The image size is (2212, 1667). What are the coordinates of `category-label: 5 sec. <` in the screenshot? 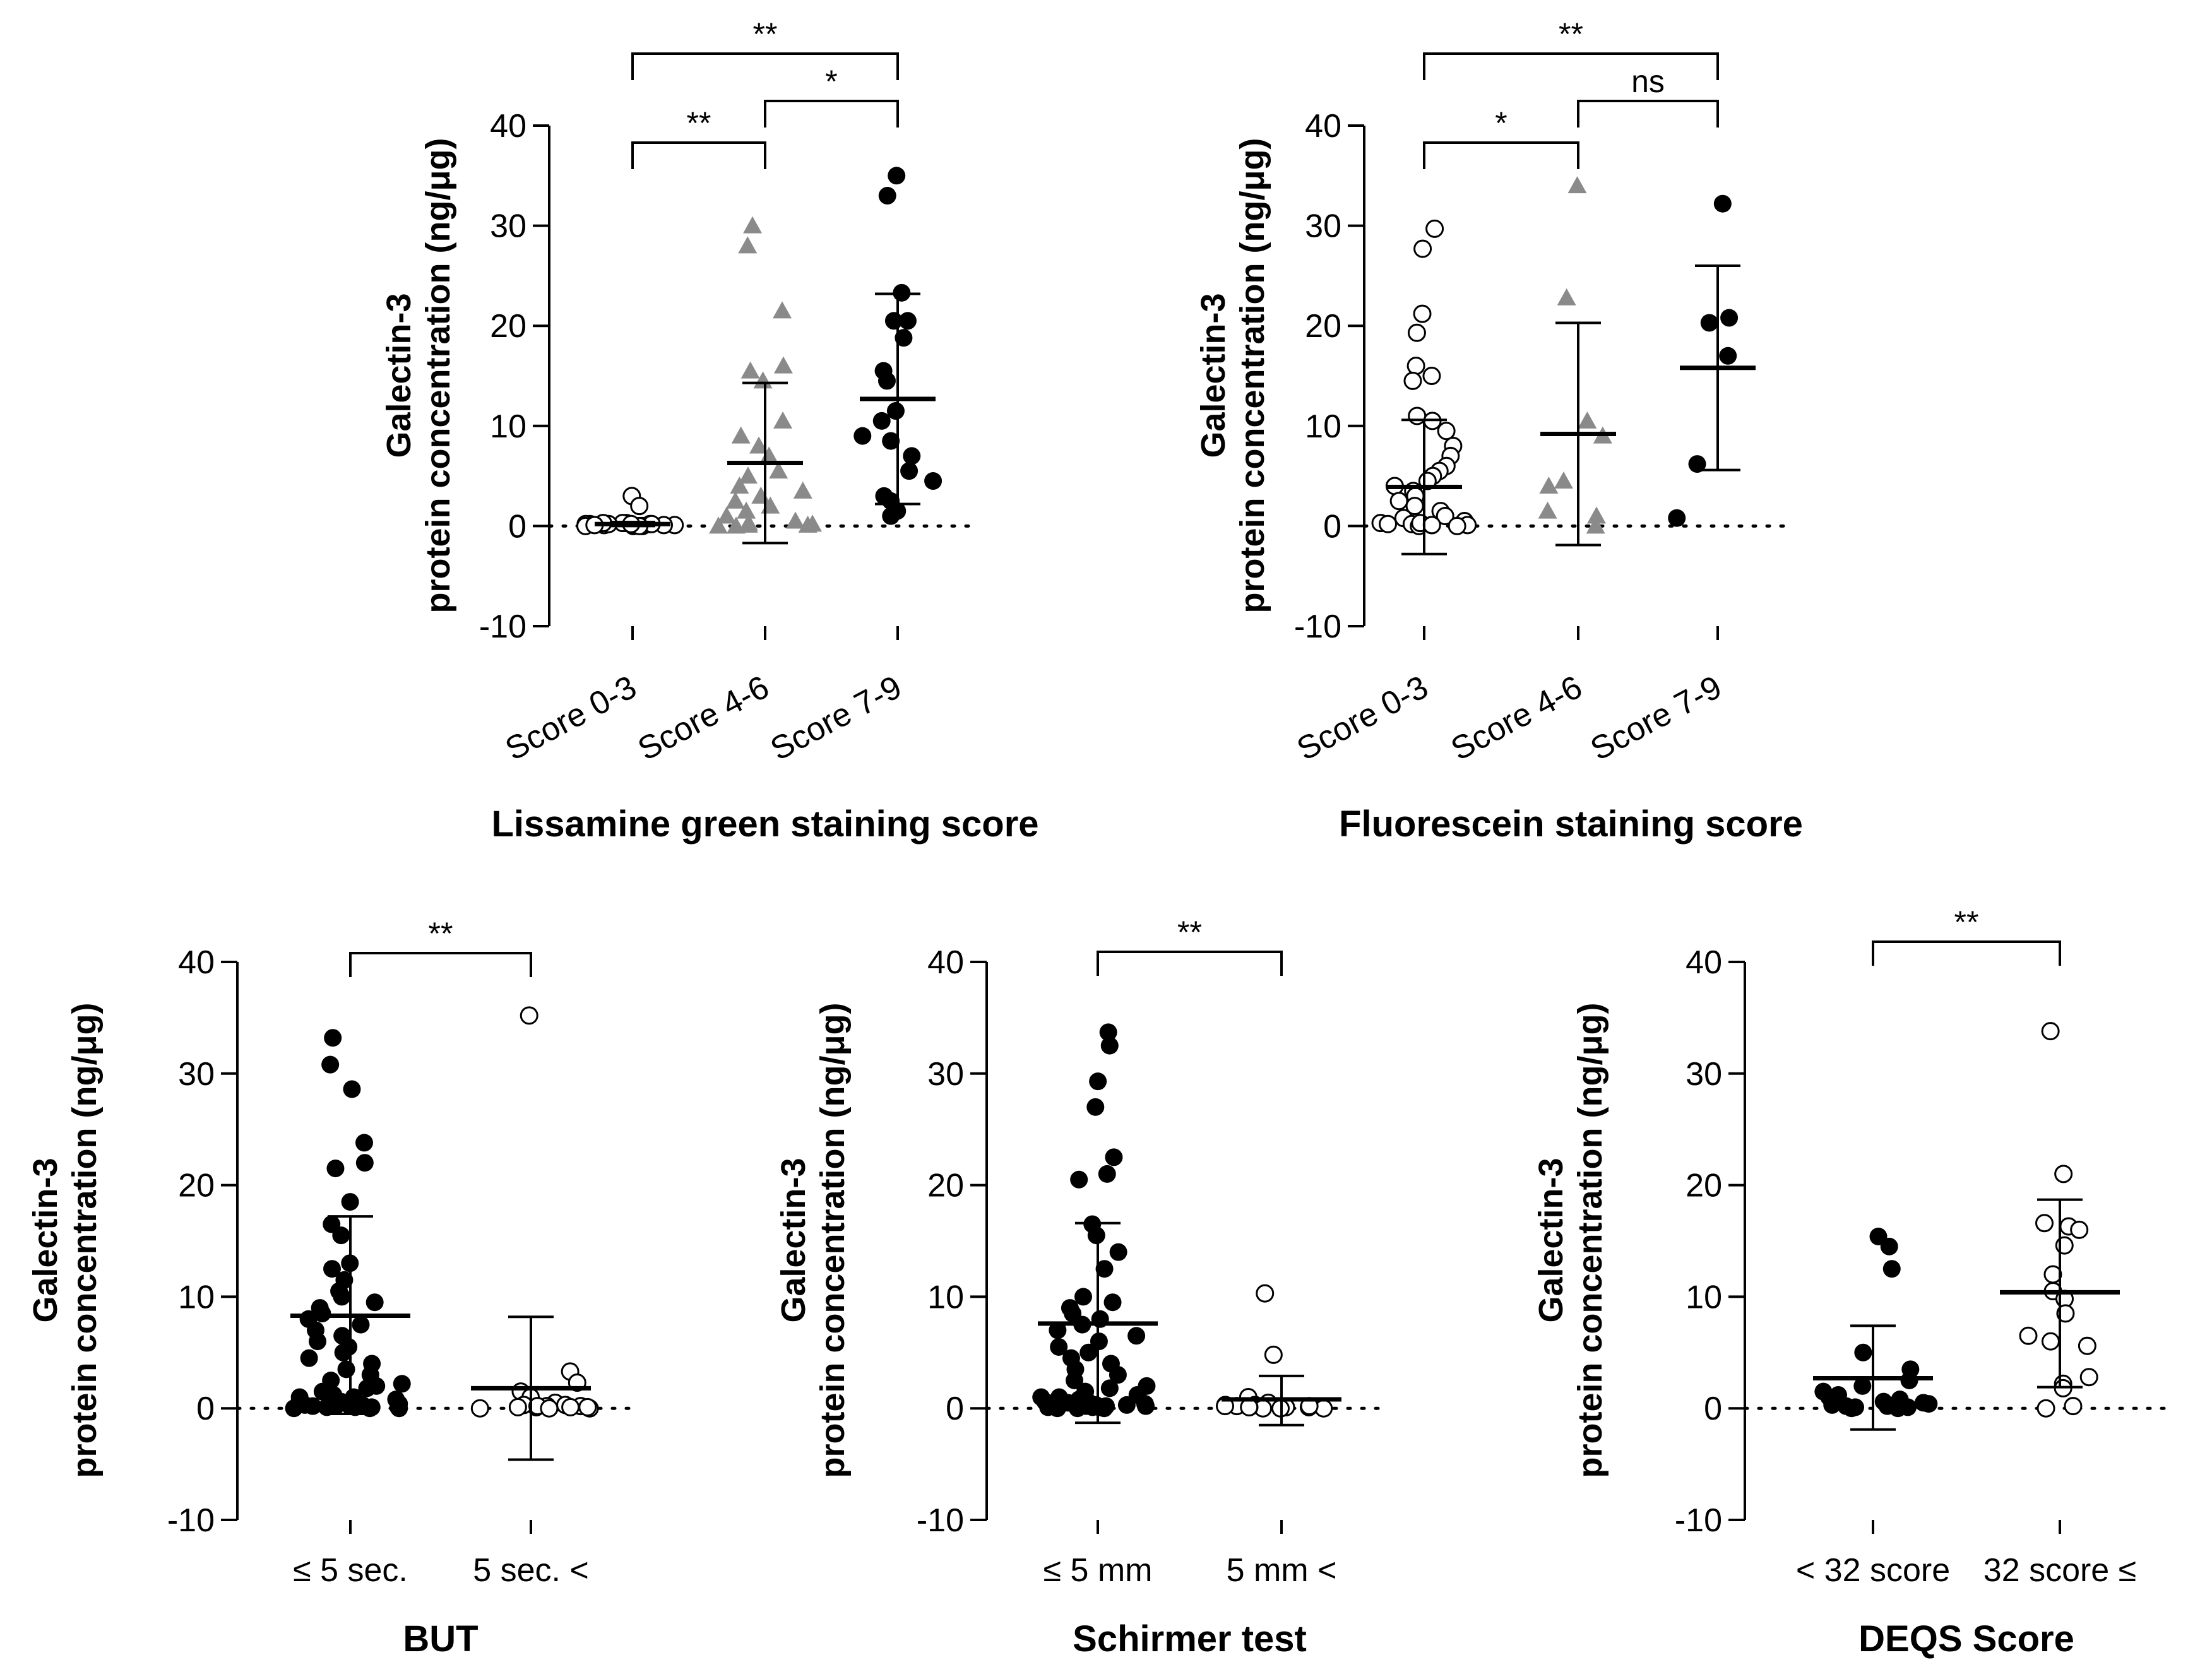 It's located at (531, 1570).